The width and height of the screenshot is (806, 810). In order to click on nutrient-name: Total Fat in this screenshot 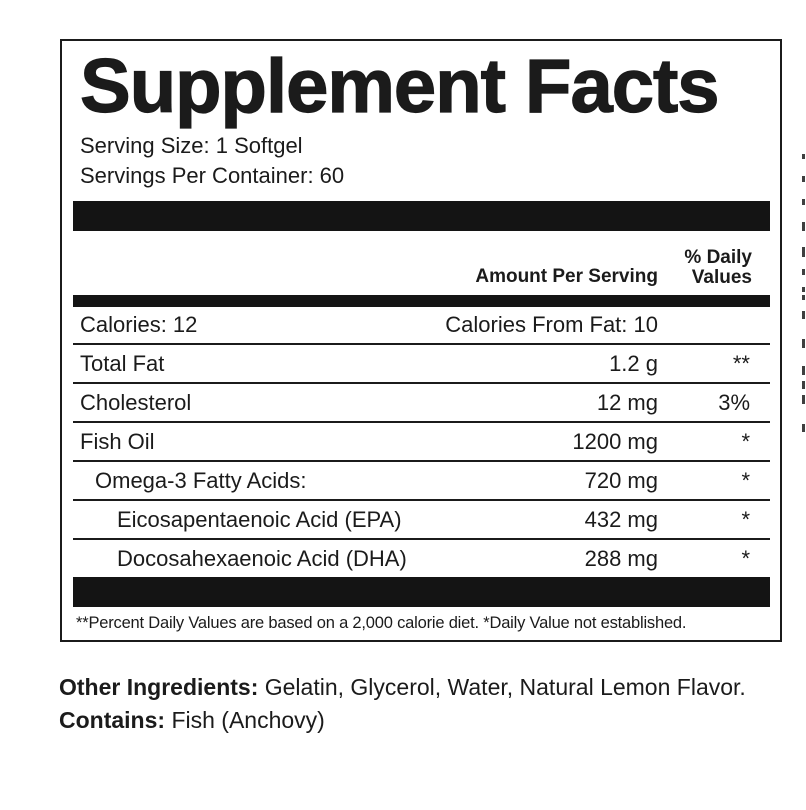, I will do `click(122, 363)`.